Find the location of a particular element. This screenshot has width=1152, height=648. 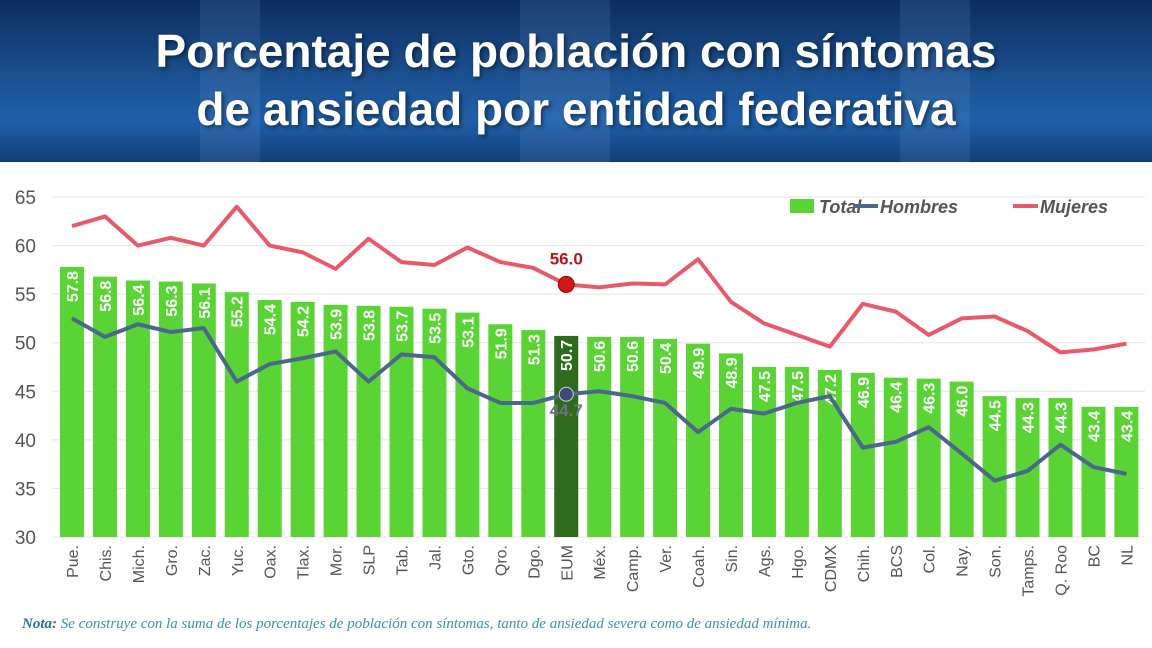

bar-value-label: 48.9 is located at coordinates (732, 372).